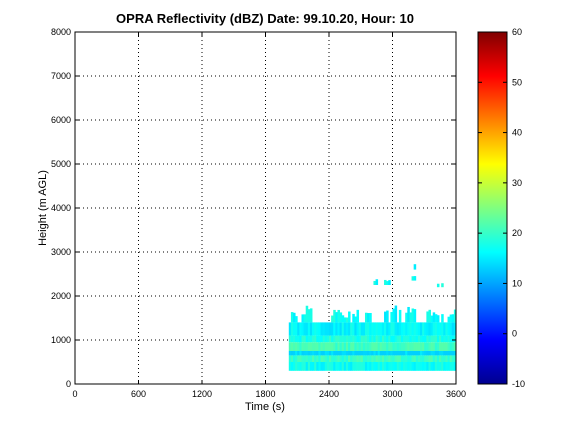 This screenshot has height=432, width=576. What do you see at coordinates (517, 32) in the screenshot?
I see `colorbar-tick-label: 60` at bounding box center [517, 32].